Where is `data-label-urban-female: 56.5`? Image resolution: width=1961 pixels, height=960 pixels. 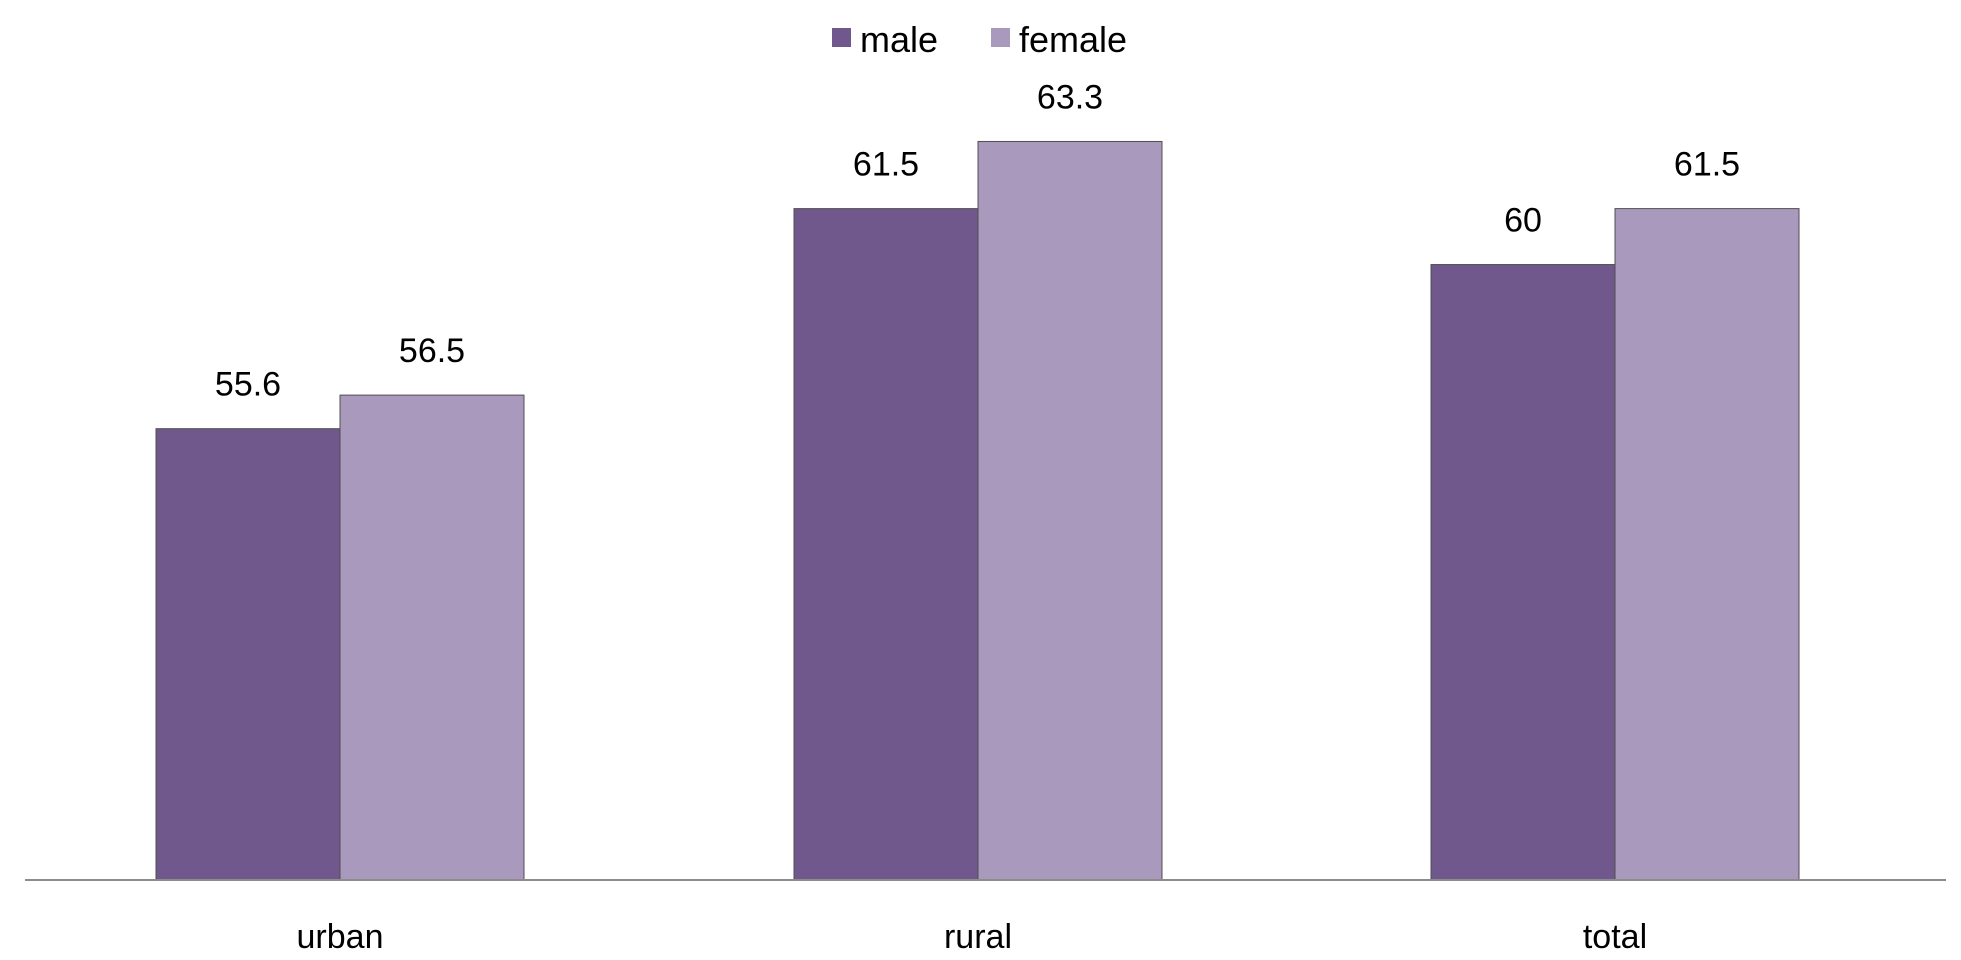
data-label-urban-female: 56.5 is located at coordinates (432, 351).